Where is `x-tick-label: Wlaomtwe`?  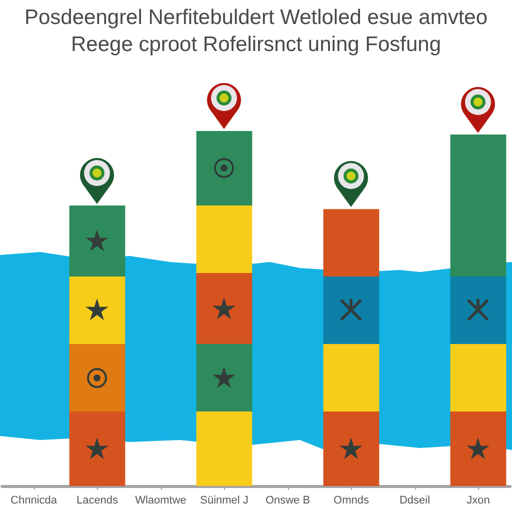
x-tick-label: Wlaomtwe is located at coordinates (160, 500).